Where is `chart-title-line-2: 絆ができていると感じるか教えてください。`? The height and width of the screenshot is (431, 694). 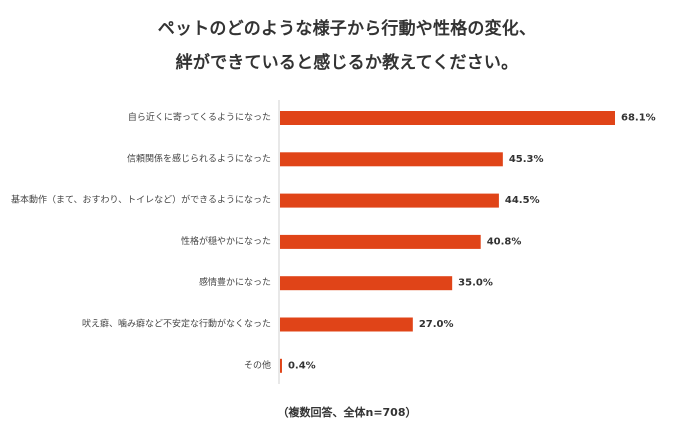 chart-title-line-2: 絆ができていると感じるか教えてください。 is located at coordinates (347, 63).